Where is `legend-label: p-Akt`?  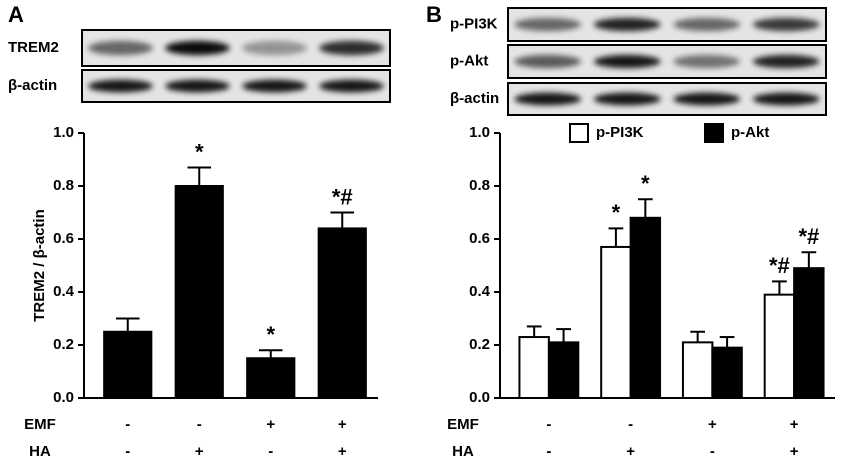 legend-label: p-Akt is located at coordinates (750, 132).